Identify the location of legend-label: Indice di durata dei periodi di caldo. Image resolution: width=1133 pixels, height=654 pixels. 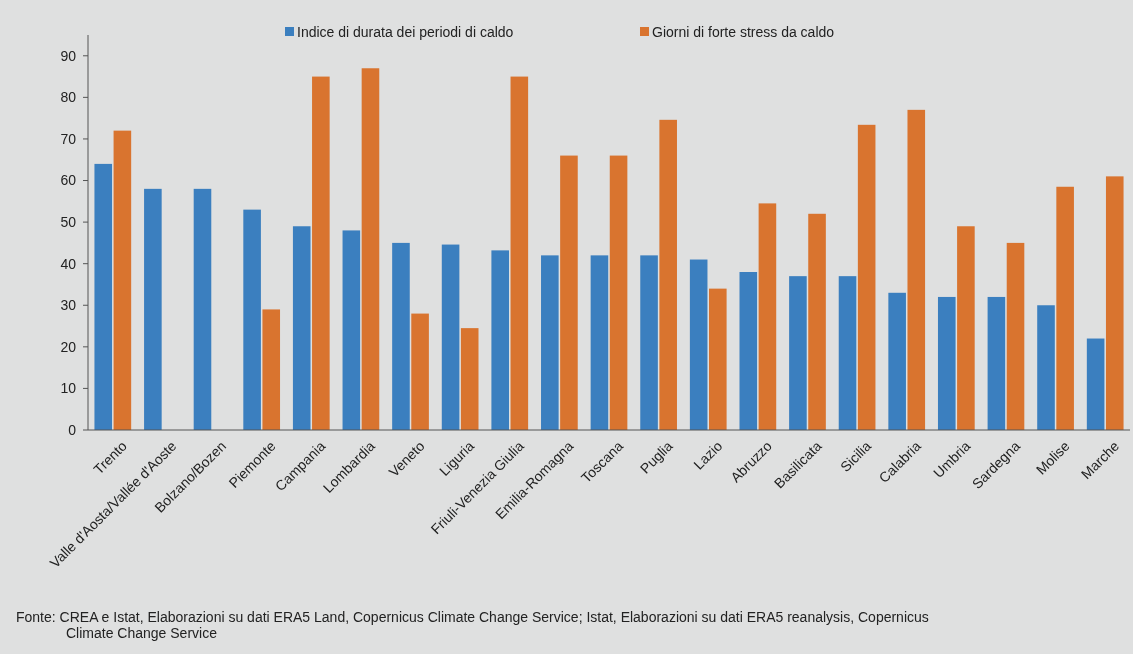
(405, 31).